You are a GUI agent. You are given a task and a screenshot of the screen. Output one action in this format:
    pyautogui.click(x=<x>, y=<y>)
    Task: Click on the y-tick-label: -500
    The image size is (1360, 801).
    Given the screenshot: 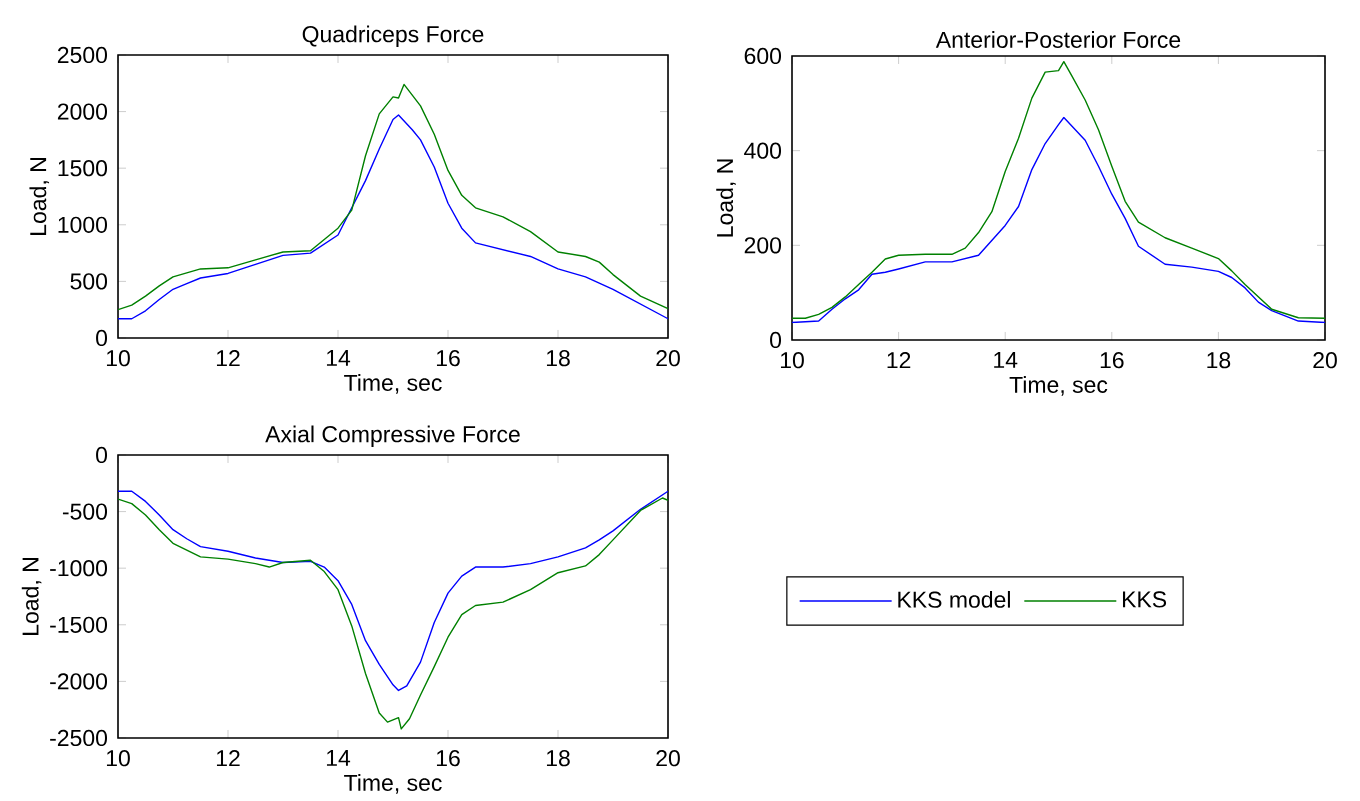 What is the action you would take?
    pyautogui.click(x=85, y=511)
    